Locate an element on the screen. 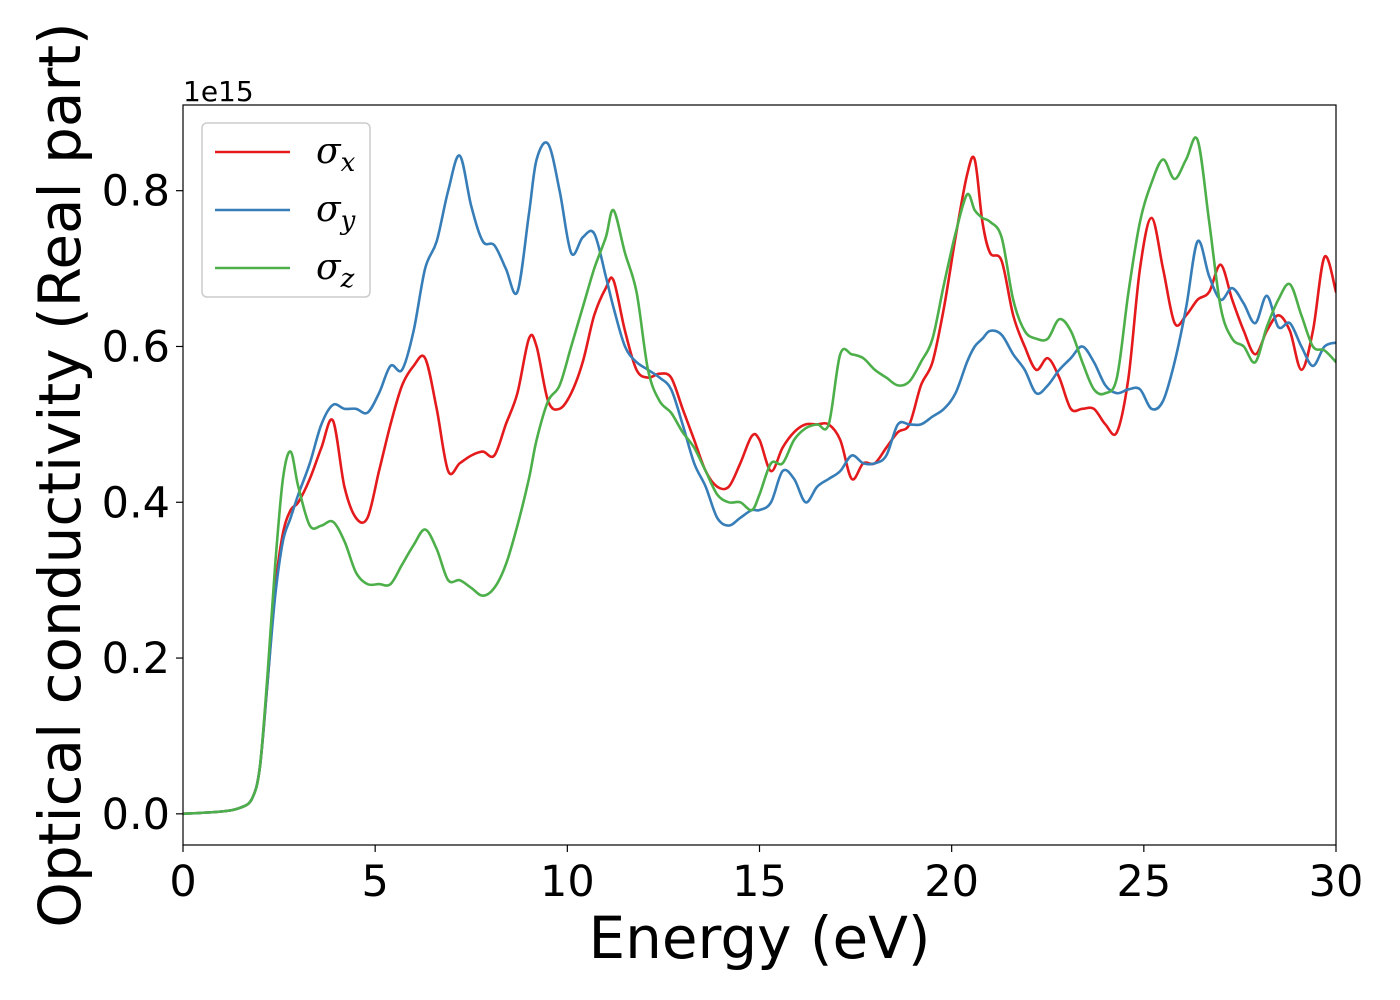 The height and width of the screenshot is (1000, 1400). y-tick-label: 0.6 is located at coordinates (136, 347).